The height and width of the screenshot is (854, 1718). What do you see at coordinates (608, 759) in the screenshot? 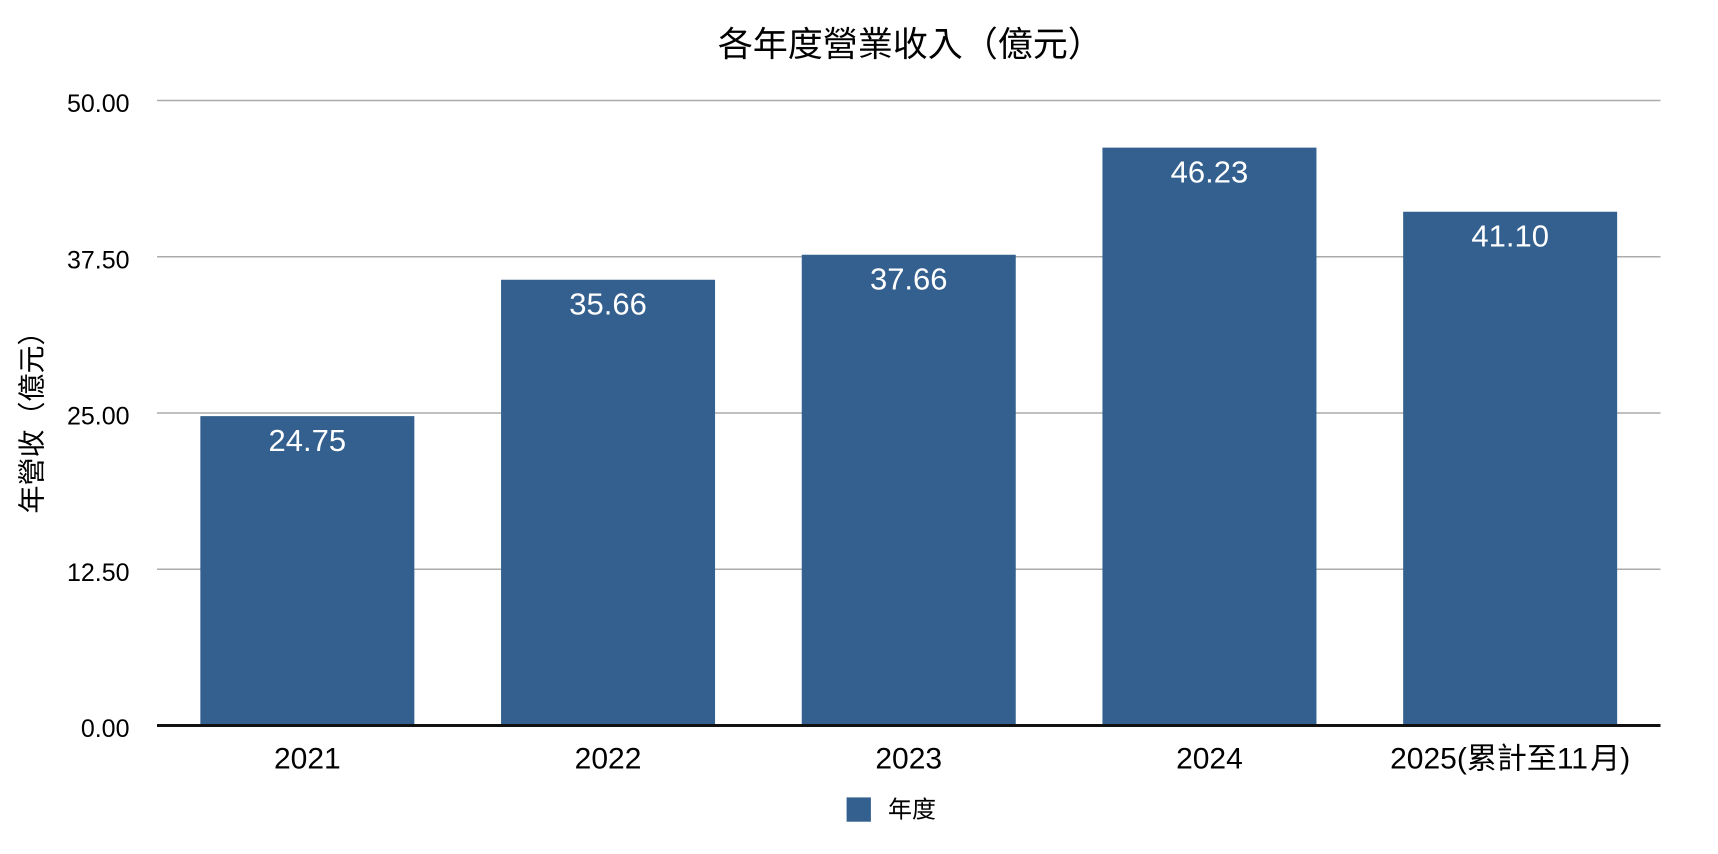
I see `svg-text: 2022` at bounding box center [608, 759].